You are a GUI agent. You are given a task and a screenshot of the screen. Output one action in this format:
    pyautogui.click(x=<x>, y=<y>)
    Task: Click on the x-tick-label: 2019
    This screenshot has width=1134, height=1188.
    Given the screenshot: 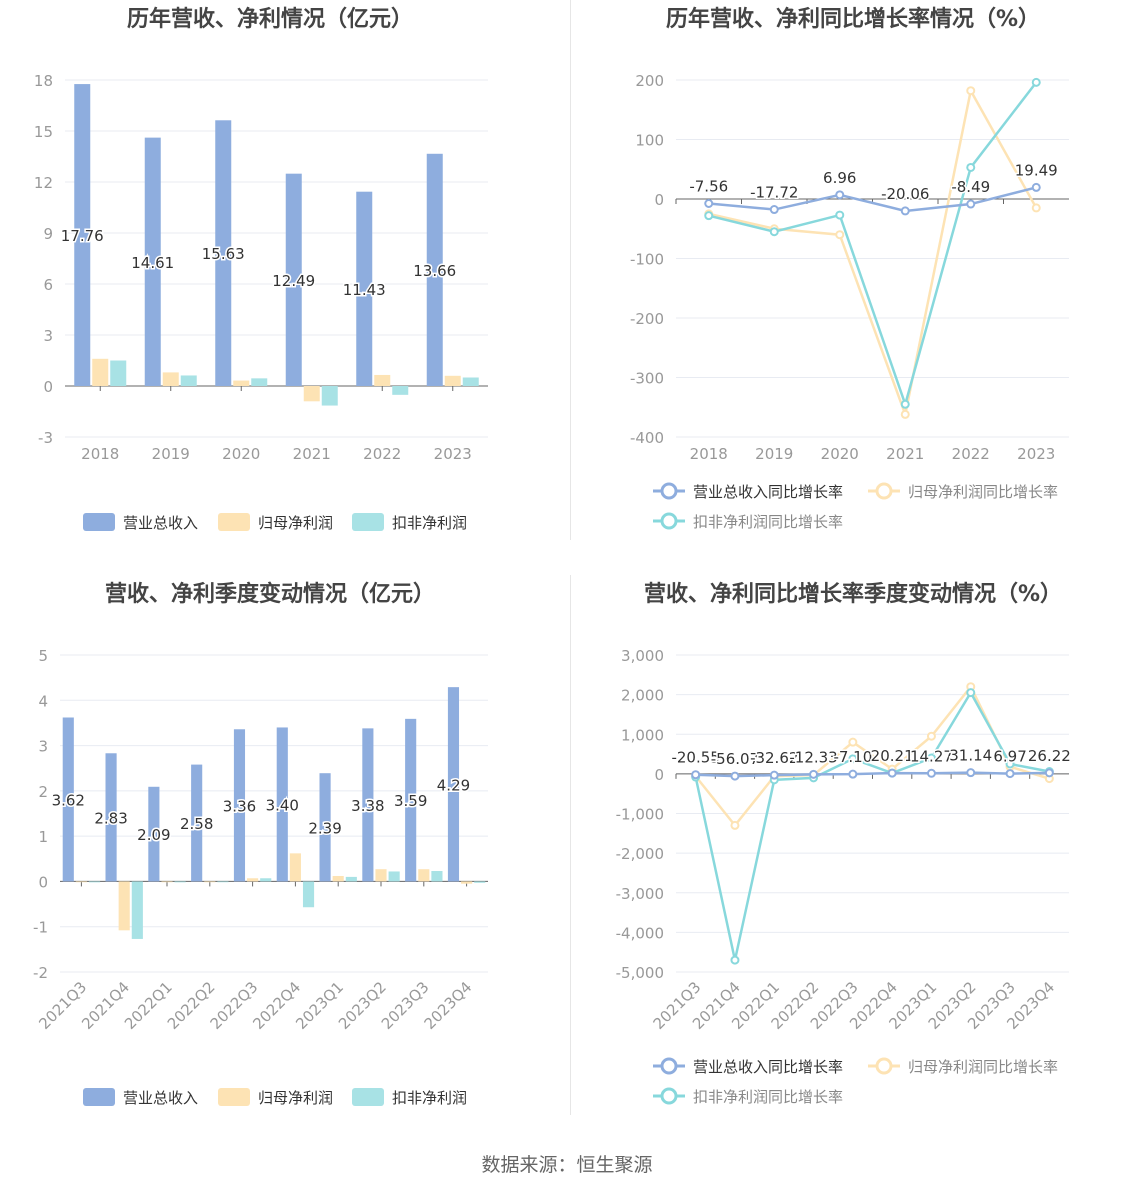 What is the action you would take?
    pyautogui.click(x=171, y=454)
    